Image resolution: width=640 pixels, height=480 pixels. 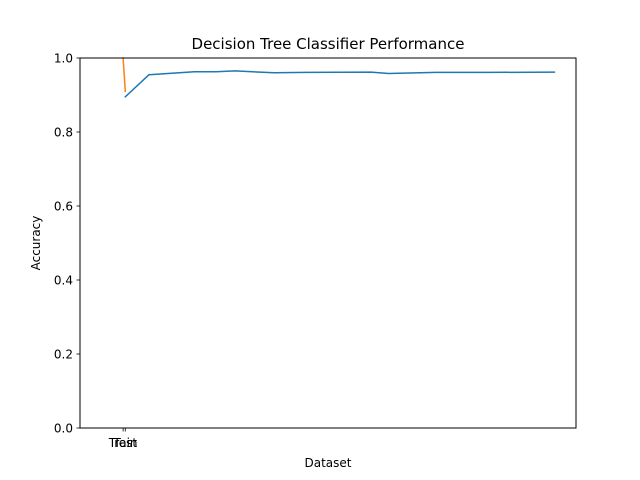 I want to click on y-tick-label: 1.0, so click(x=63, y=59).